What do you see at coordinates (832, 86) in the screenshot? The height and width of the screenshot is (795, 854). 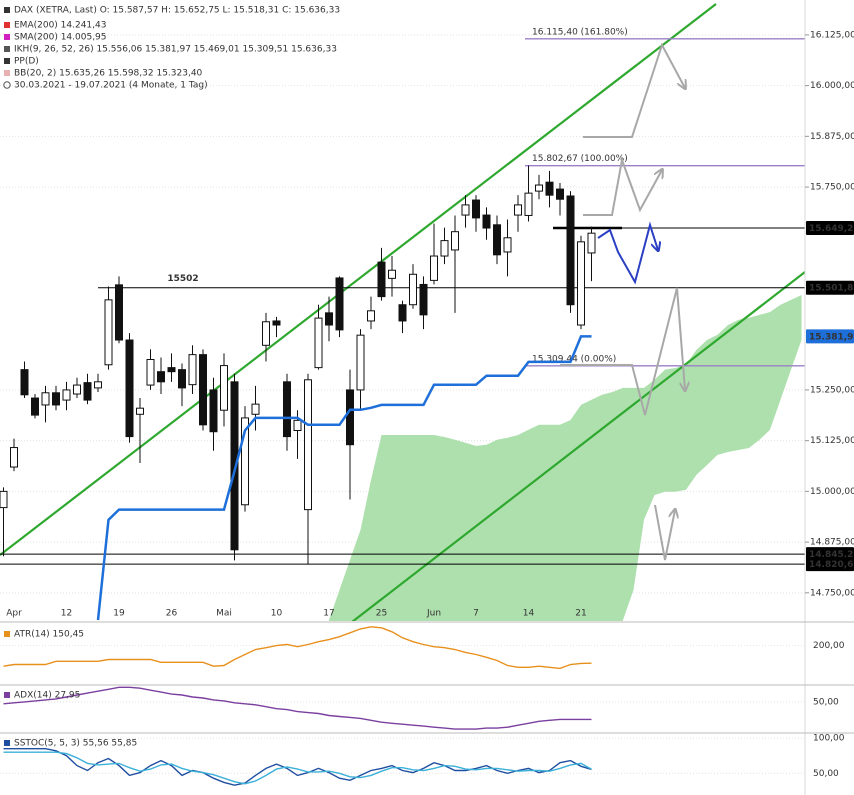 I see `y-tick-label: 16.000,00` at bounding box center [832, 86].